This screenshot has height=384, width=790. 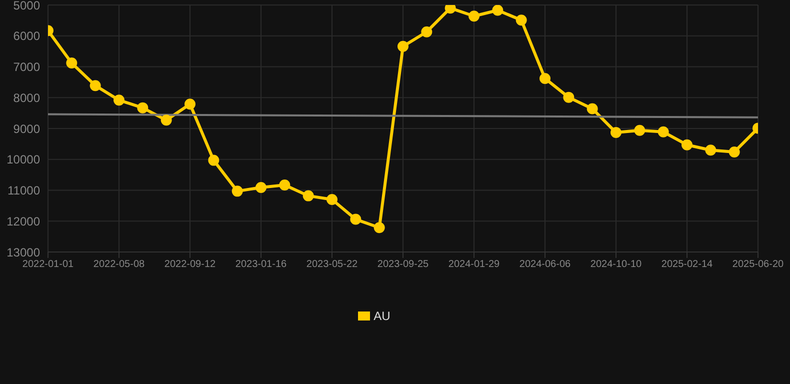 I want to click on y-tick-label: 5000, so click(x=26, y=6).